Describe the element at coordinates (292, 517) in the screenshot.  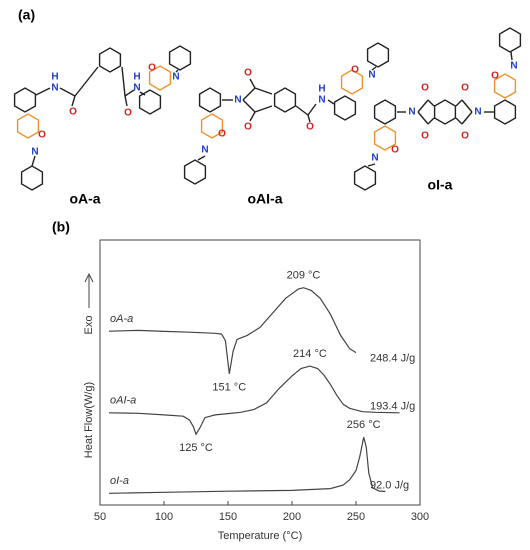
I see `x-tick-label: 200` at that location.